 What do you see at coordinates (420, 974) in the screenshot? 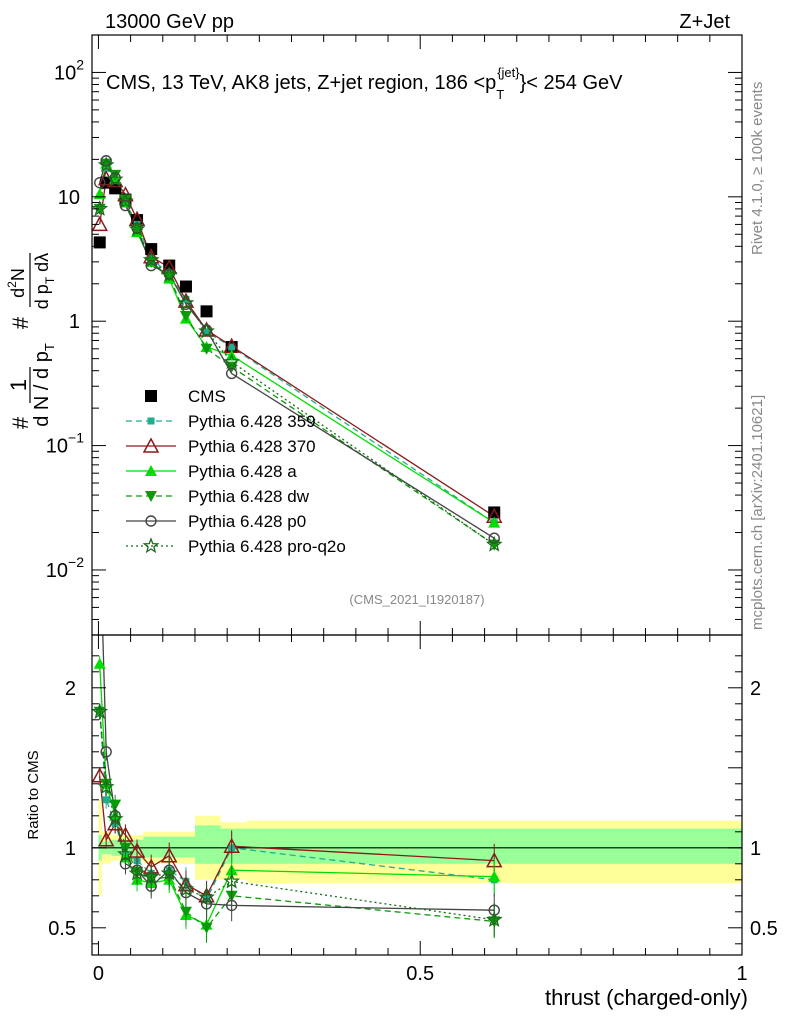
I see `x-tick-label: 0.5` at bounding box center [420, 974].